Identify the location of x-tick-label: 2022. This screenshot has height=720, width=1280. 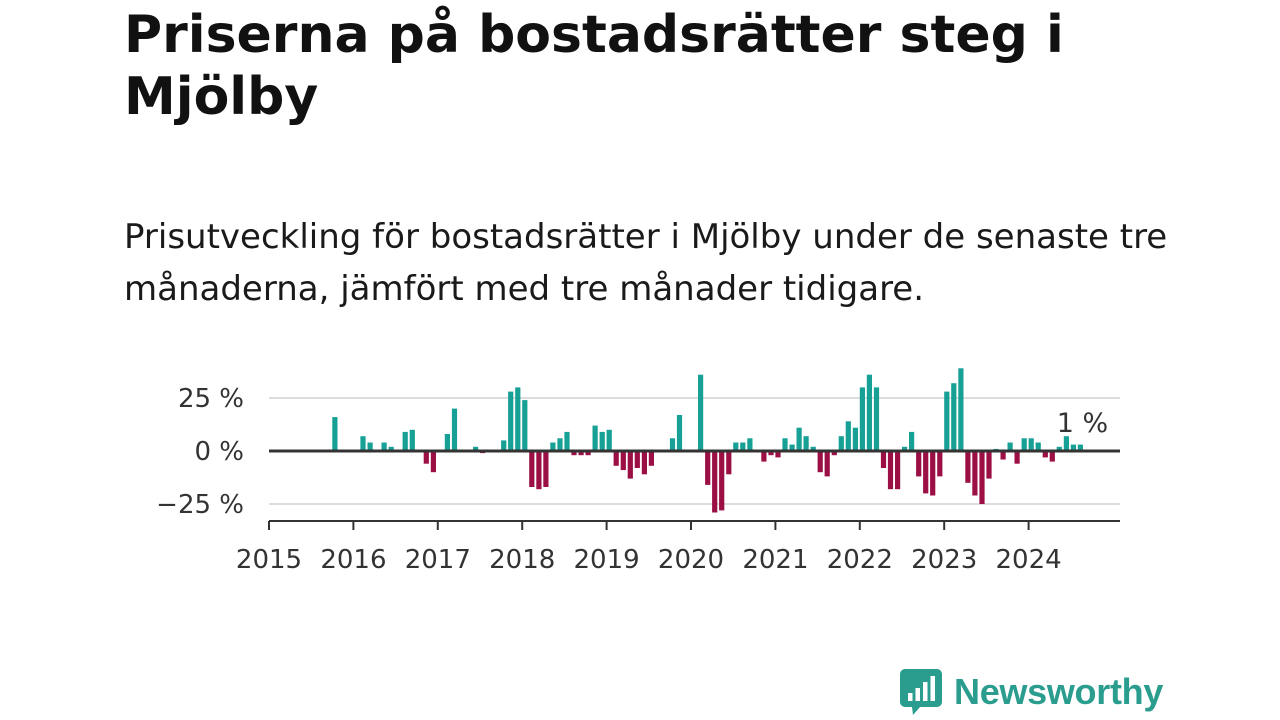
(860, 560).